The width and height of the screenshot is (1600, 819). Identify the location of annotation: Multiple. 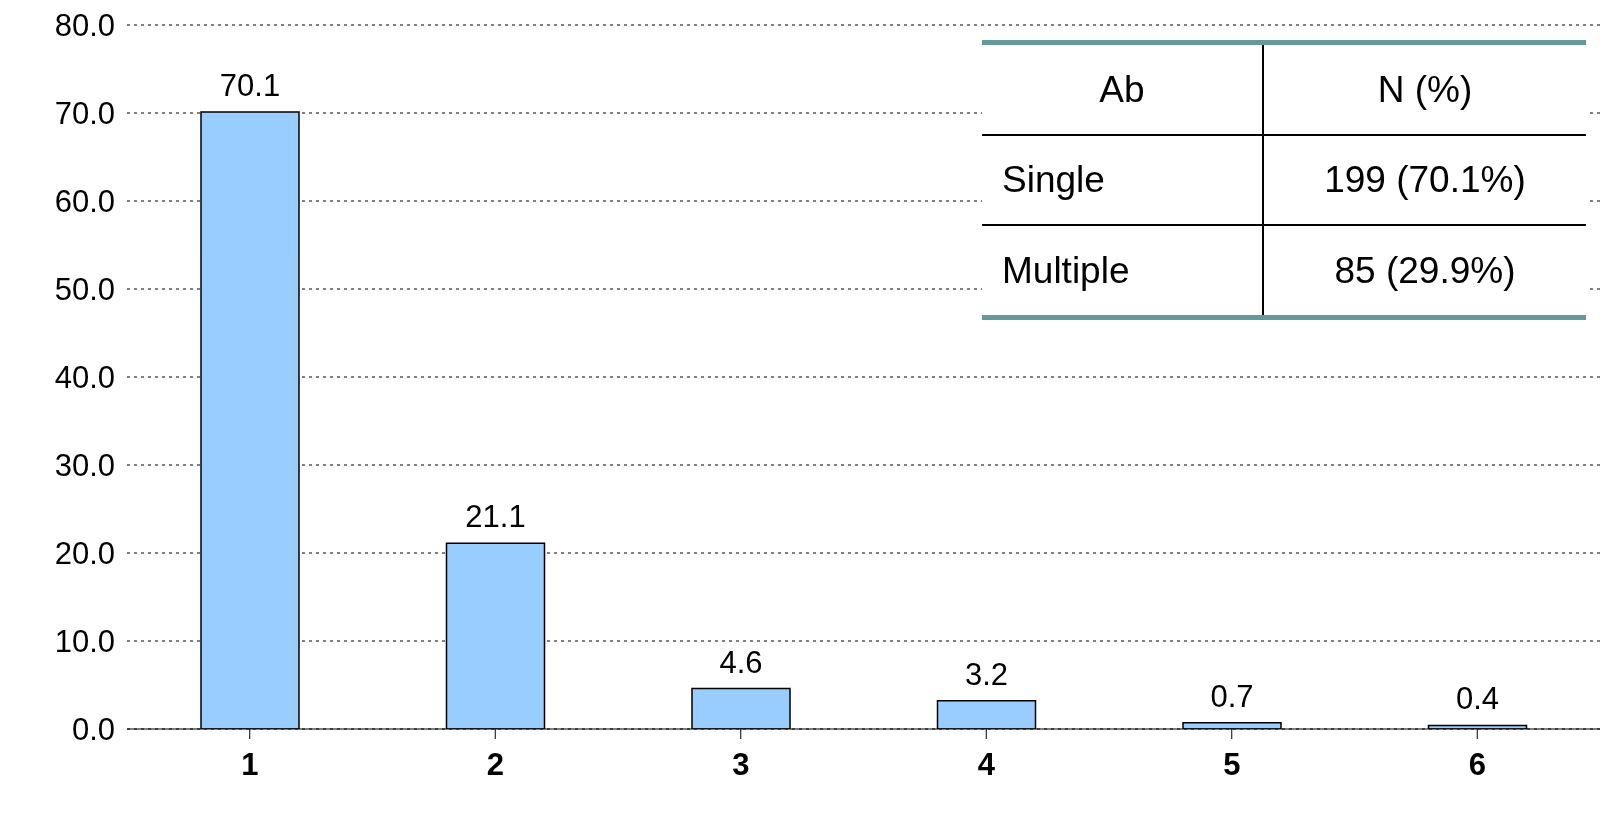
(1122, 270).